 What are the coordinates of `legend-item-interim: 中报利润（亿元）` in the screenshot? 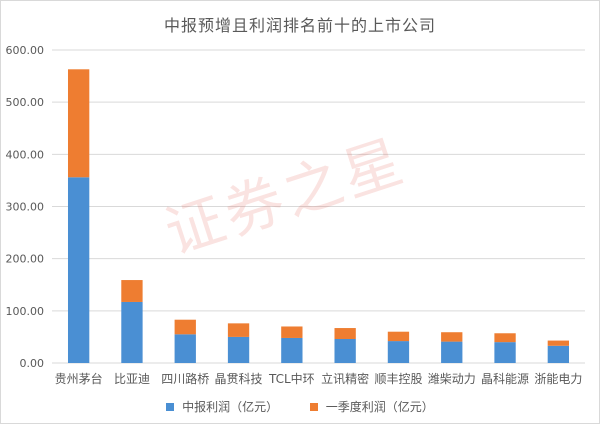 It's located at (222, 406).